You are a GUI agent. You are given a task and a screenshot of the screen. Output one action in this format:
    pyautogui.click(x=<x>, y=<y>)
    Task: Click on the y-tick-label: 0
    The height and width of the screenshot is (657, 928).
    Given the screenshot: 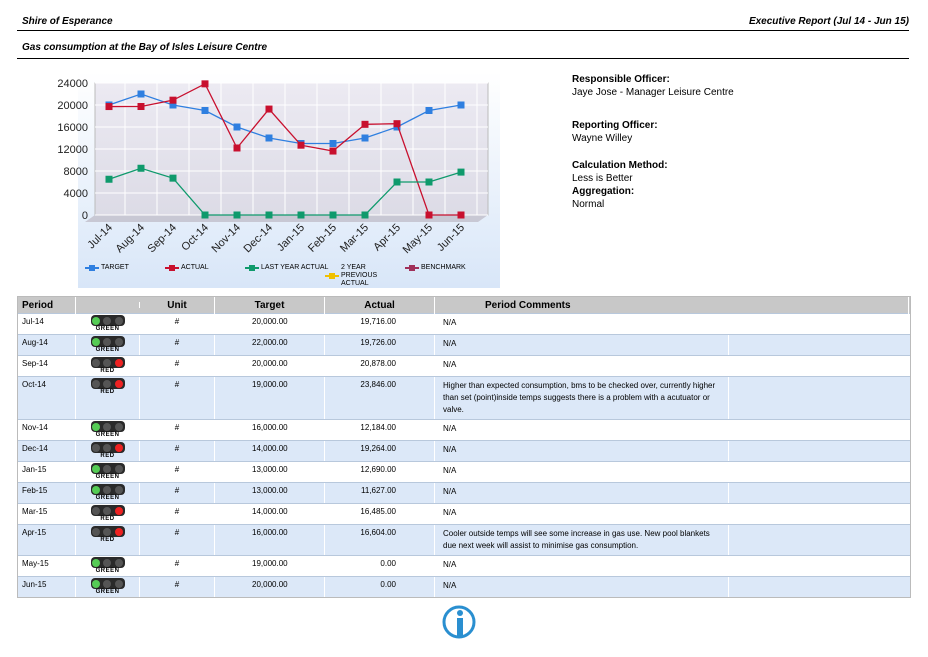 What is the action you would take?
    pyautogui.click(x=85, y=216)
    